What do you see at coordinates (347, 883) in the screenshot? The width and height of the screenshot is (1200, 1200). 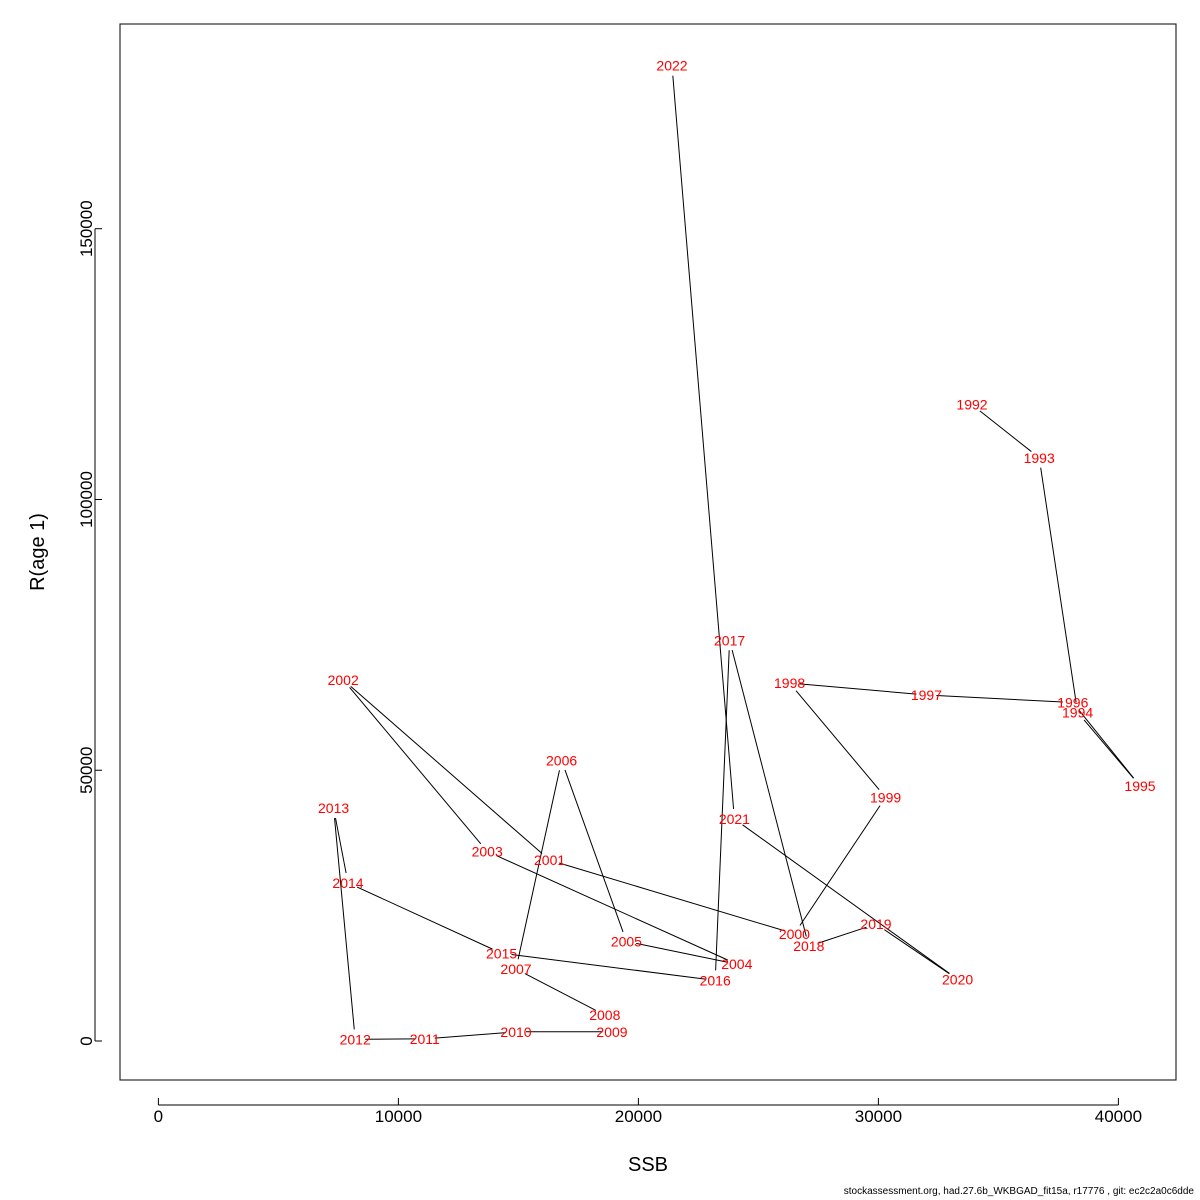 I see `year-label: 2014` at bounding box center [347, 883].